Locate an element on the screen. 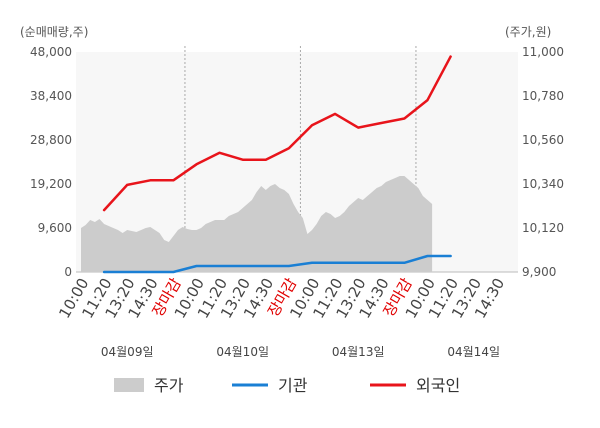 This screenshot has height=428, width=600. legend-swatch-area is located at coordinates (129, 385).